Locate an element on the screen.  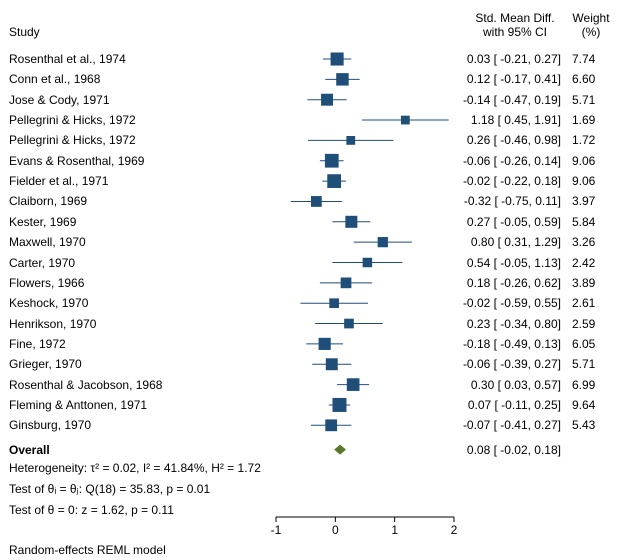
study-name: Conn et al., 1968 is located at coordinates (55, 79).